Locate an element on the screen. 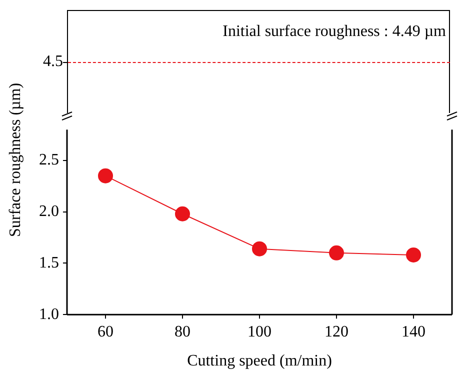  x-tick-label: 120 is located at coordinates (336, 331).